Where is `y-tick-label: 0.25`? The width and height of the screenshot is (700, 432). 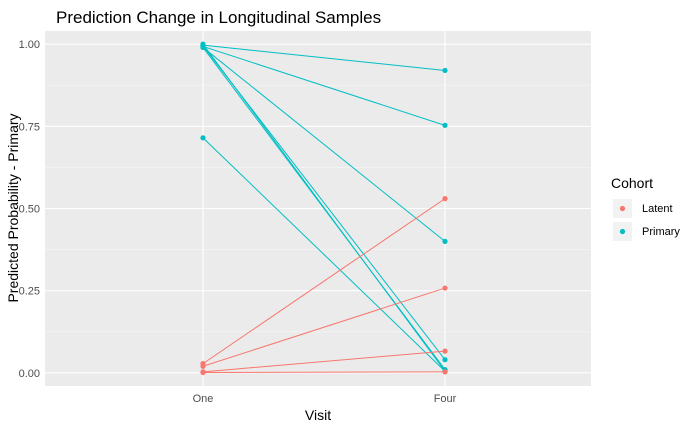
y-tick-label: 0.25 is located at coordinates (29, 292).